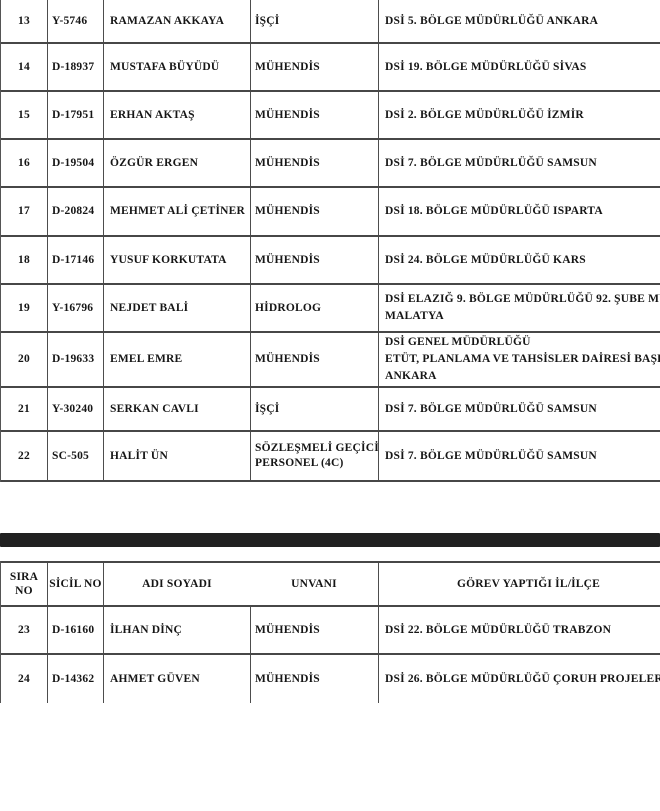 Image resolution: width=660 pixels, height=811 pixels. Describe the element at coordinates (24, 408) in the screenshot. I see `cell-sira-no: 21` at that location.